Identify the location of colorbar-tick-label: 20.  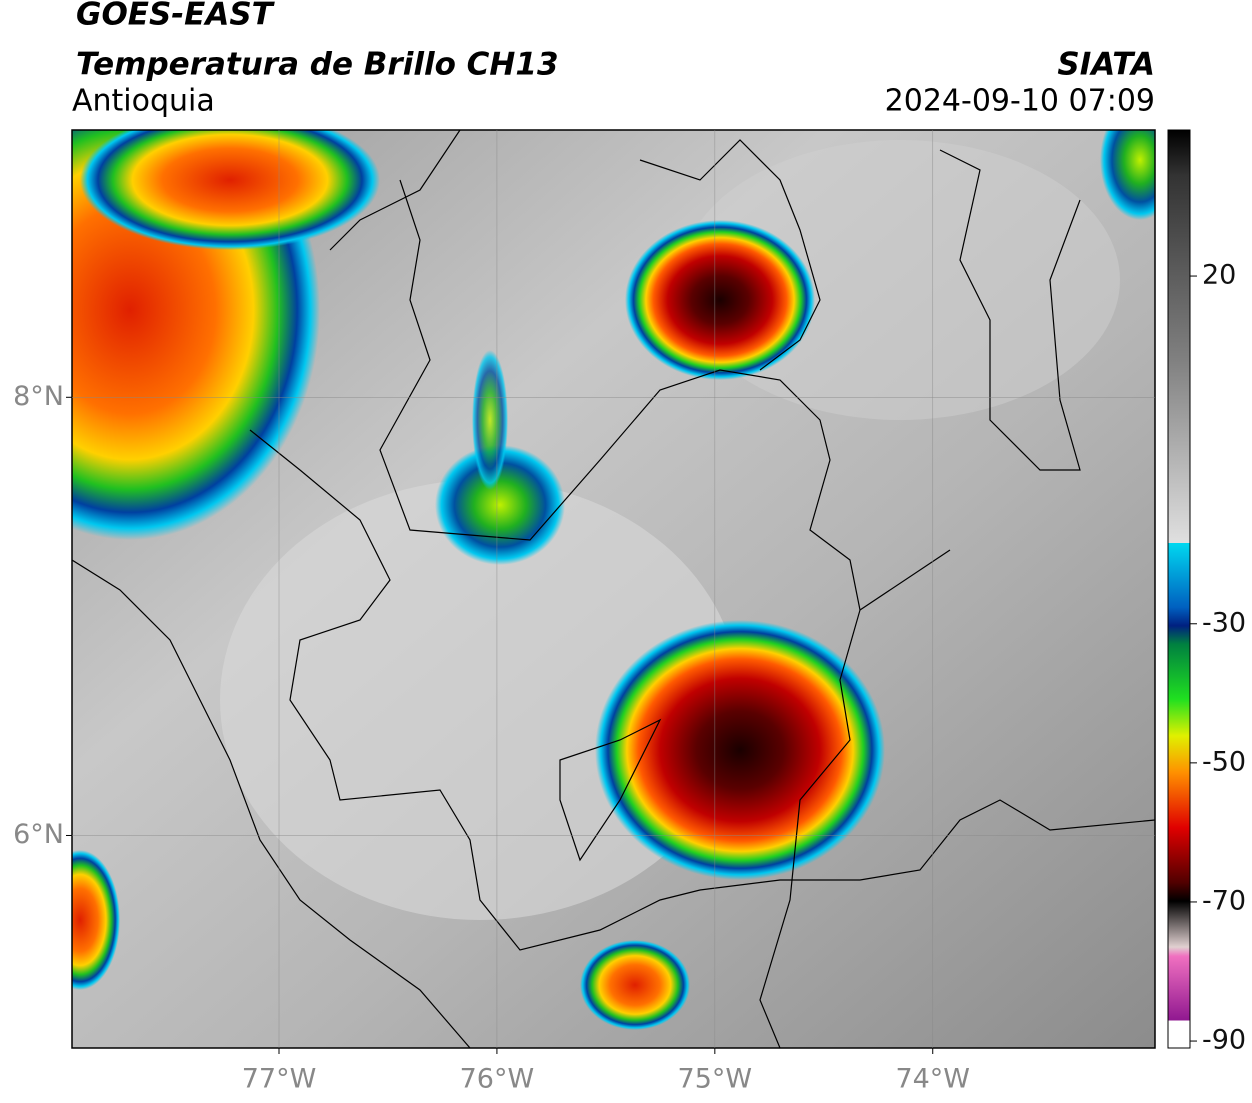
(1219, 275).